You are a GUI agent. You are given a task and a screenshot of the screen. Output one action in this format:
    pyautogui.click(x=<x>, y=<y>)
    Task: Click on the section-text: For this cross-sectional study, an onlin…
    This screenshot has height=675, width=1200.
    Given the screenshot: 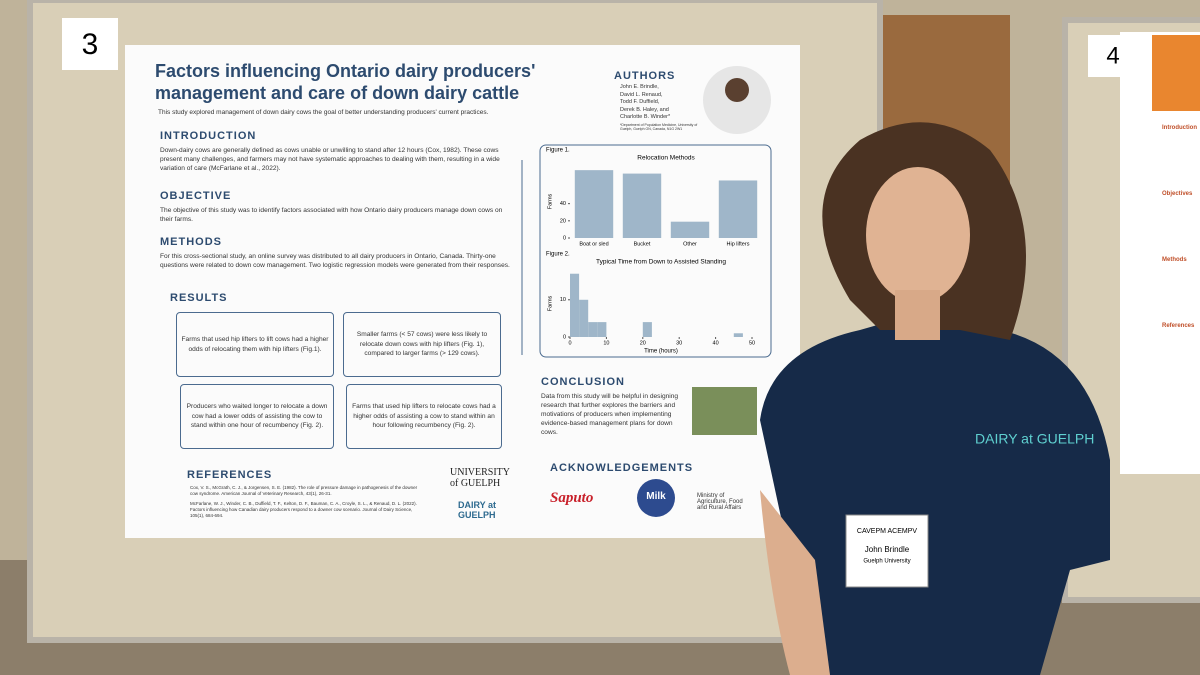 What is the action you would take?
    pyautogui.click(x=335, y=261)
    